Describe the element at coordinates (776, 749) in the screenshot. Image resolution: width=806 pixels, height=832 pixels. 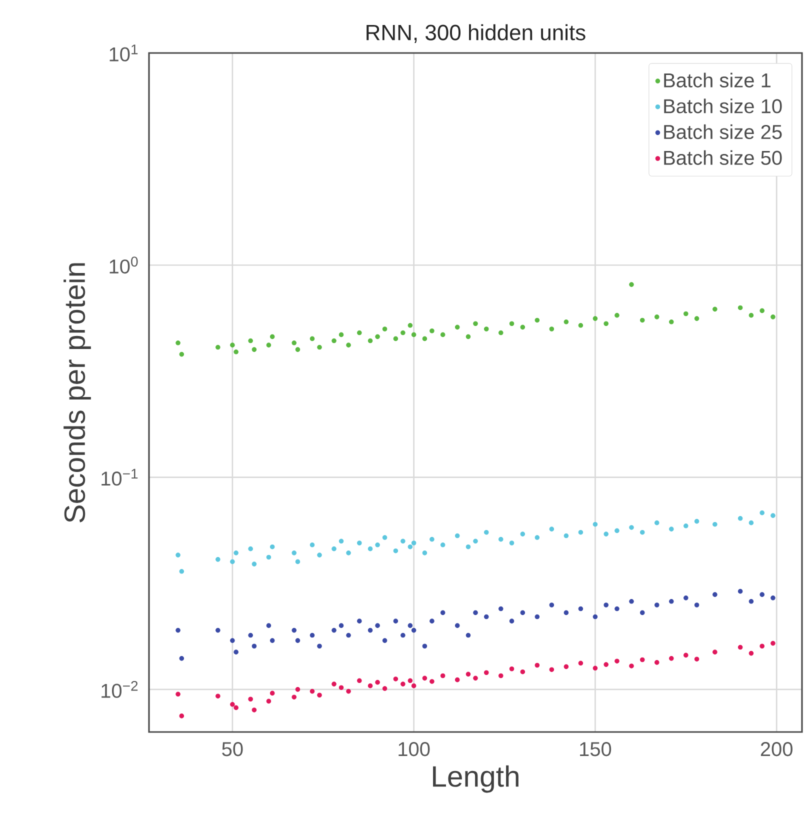
I see `x-tick-label: 200` at that location.